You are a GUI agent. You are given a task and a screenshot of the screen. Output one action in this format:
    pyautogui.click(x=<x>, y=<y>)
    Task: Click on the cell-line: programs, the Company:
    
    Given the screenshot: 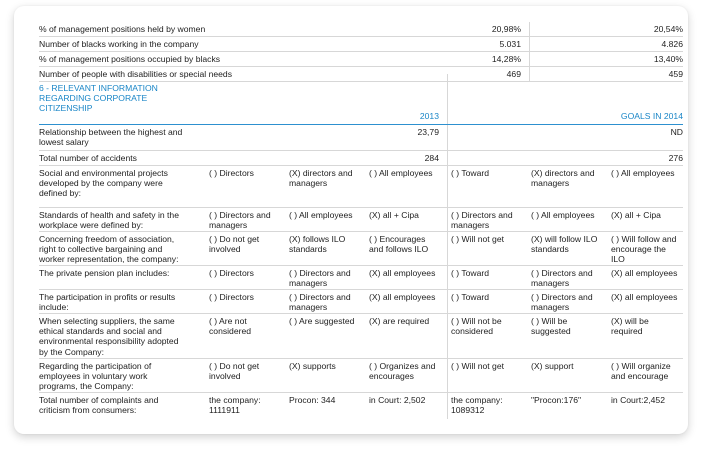 What is the action you would take?
    pyautogui.click(x=86, y=386)
    